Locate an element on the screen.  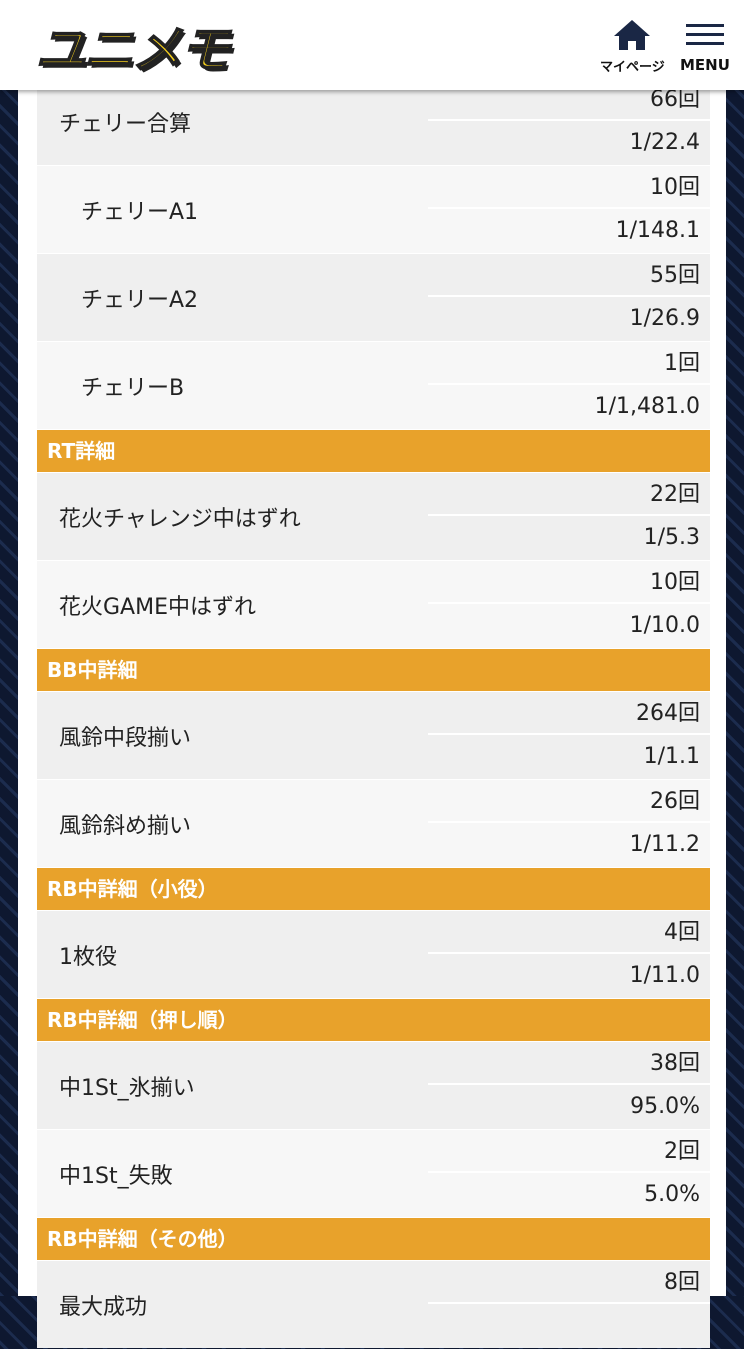
data-row: 花火チャレンジ中はずれ 22回 1/5.3 is located at coordinates (373, 516).